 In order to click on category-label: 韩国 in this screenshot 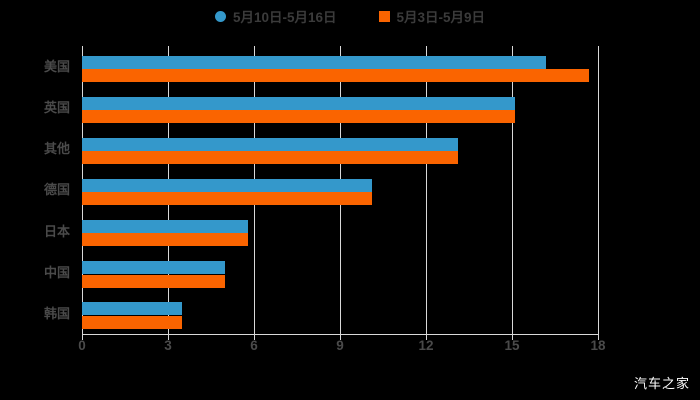, I will do `click(56, 313)`.